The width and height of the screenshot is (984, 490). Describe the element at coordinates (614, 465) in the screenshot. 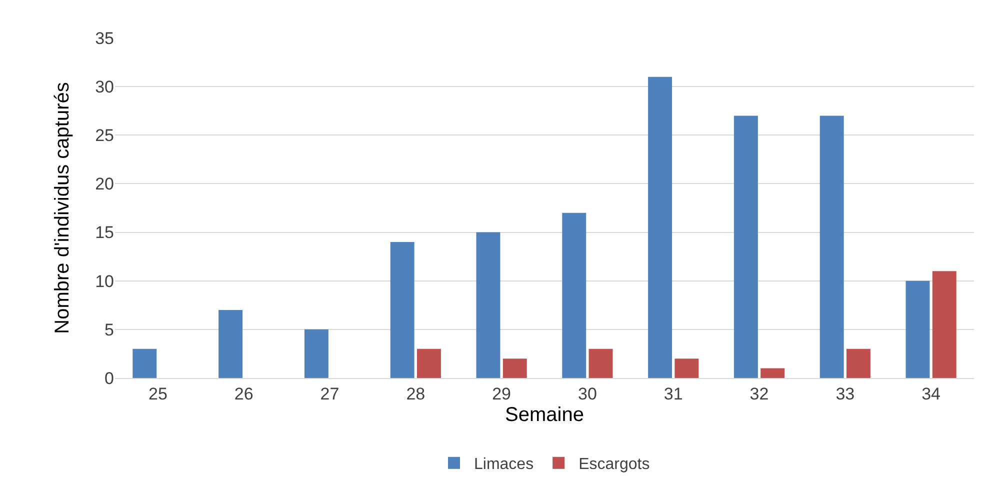

I see `legend-label: Escargots` at that location.